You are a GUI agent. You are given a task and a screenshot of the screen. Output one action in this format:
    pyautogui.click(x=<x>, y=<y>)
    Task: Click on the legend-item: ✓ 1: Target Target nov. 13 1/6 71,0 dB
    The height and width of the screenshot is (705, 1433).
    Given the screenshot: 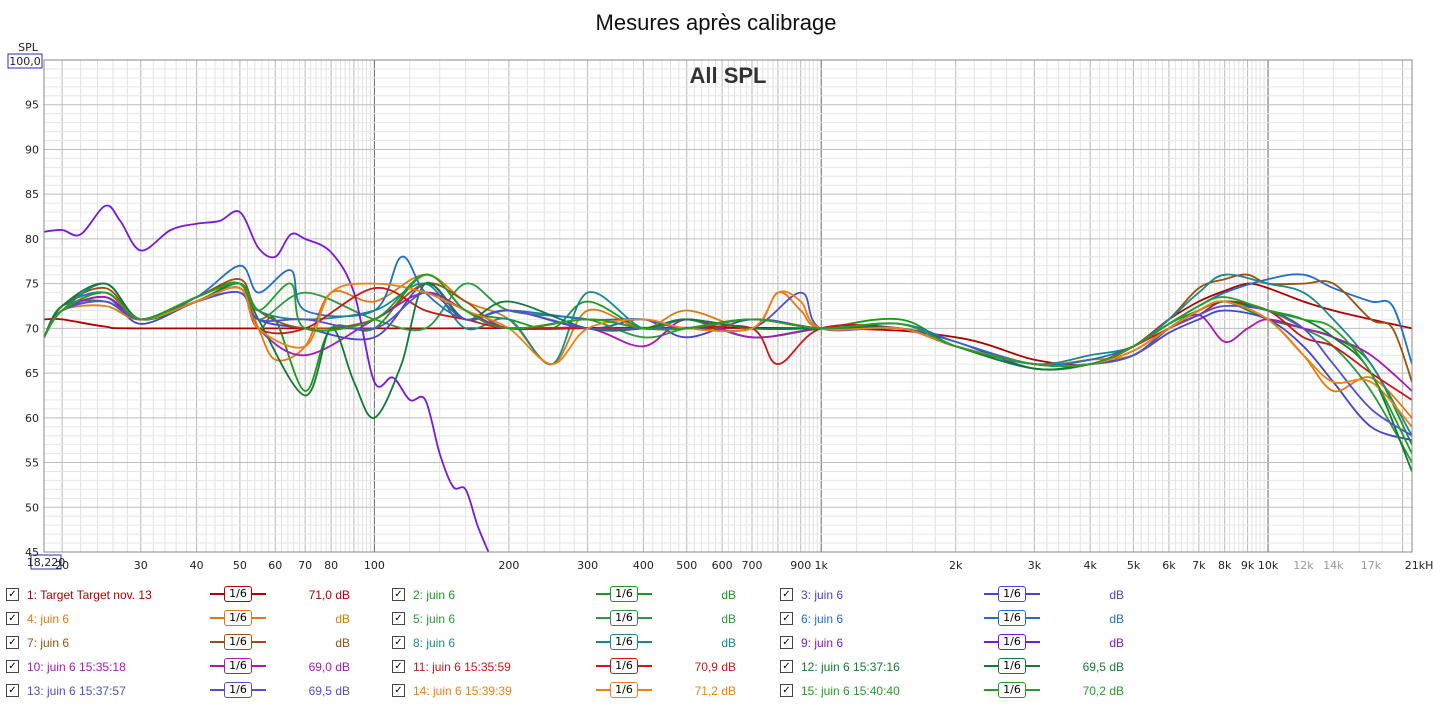 What is the action you would take?
    pyautogui.click(x=192, y=594)
    